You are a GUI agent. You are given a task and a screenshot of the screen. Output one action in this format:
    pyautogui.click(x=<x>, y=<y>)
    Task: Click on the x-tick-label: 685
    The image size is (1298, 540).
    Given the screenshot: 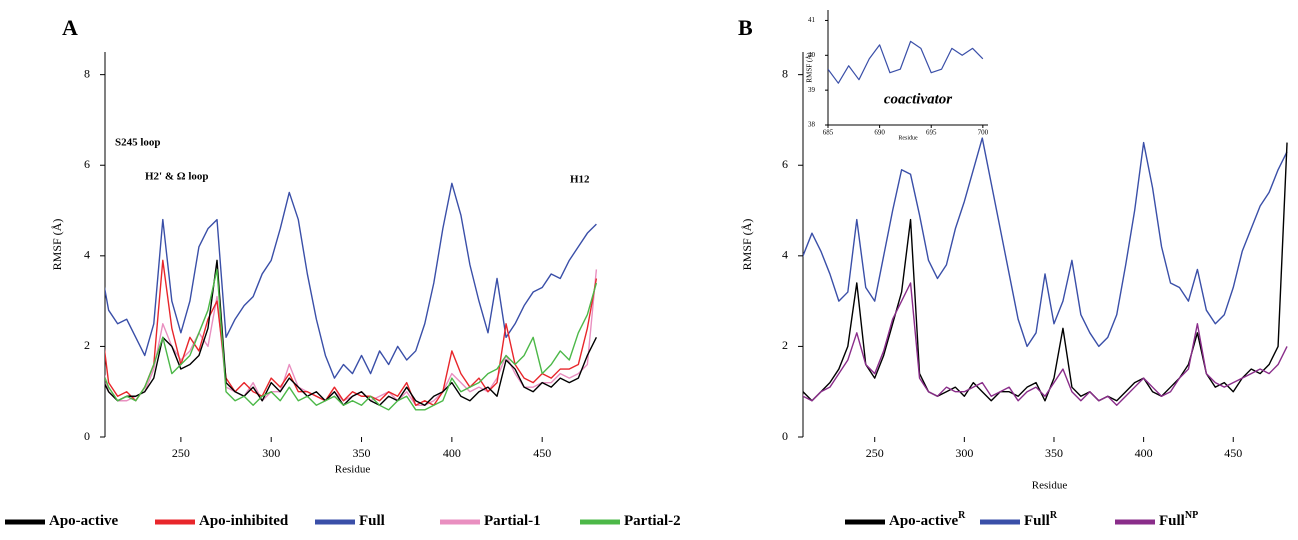 What is the action you would take?
    pyautogui.click(x=828, y=133)
    